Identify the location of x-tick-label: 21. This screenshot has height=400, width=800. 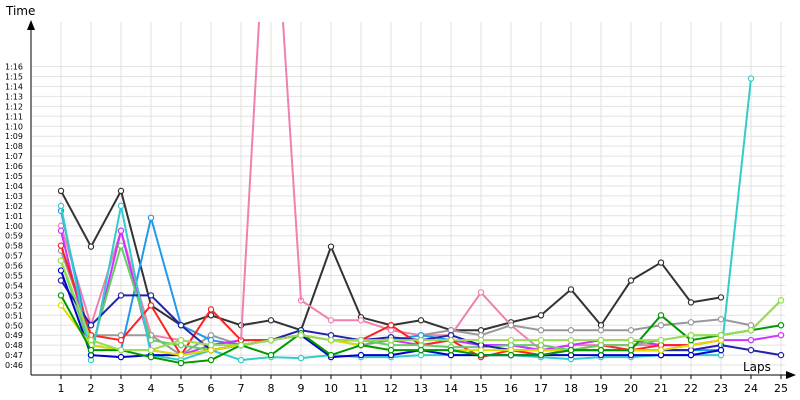
(661, 388).